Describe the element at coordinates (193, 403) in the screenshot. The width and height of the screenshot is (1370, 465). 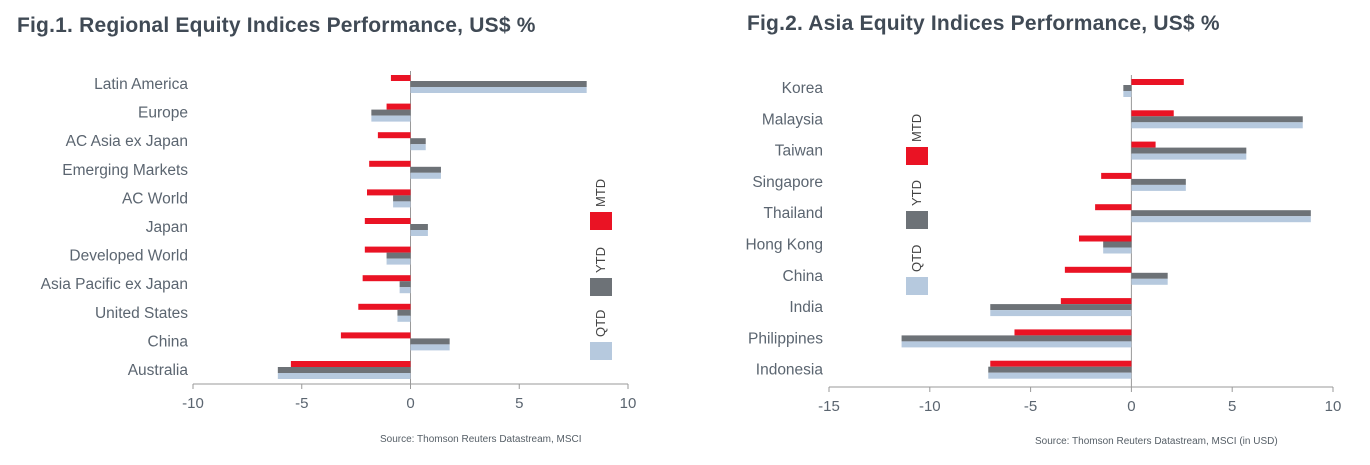
I see `fig1-x-tick-label: -10` at that location.